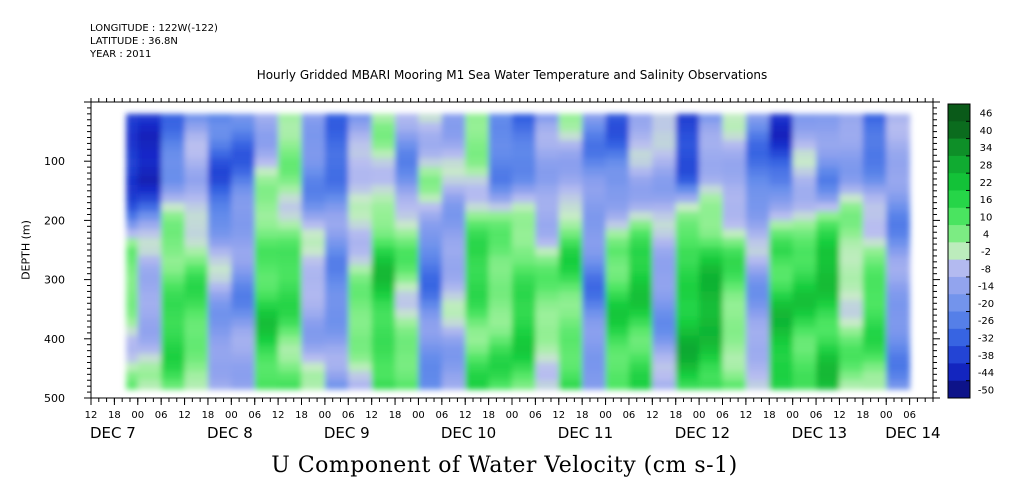 The image size is (1009, 504). What do you see at coordinates (986, 183) in the screenshot?
I see `colorbar-label: 22` at bounding box center [986, 183].